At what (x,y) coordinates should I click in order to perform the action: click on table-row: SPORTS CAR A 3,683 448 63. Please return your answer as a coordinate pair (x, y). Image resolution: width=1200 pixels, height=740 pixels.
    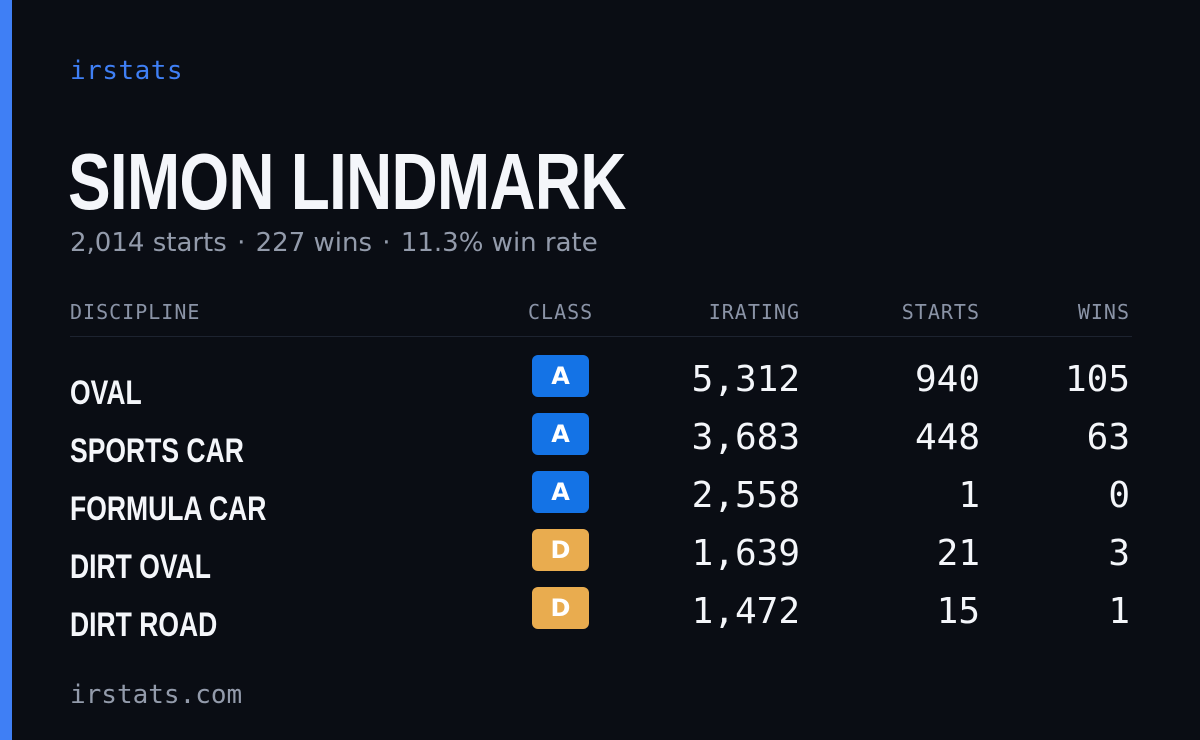
    Looking at the image, I should click on (601, 440).